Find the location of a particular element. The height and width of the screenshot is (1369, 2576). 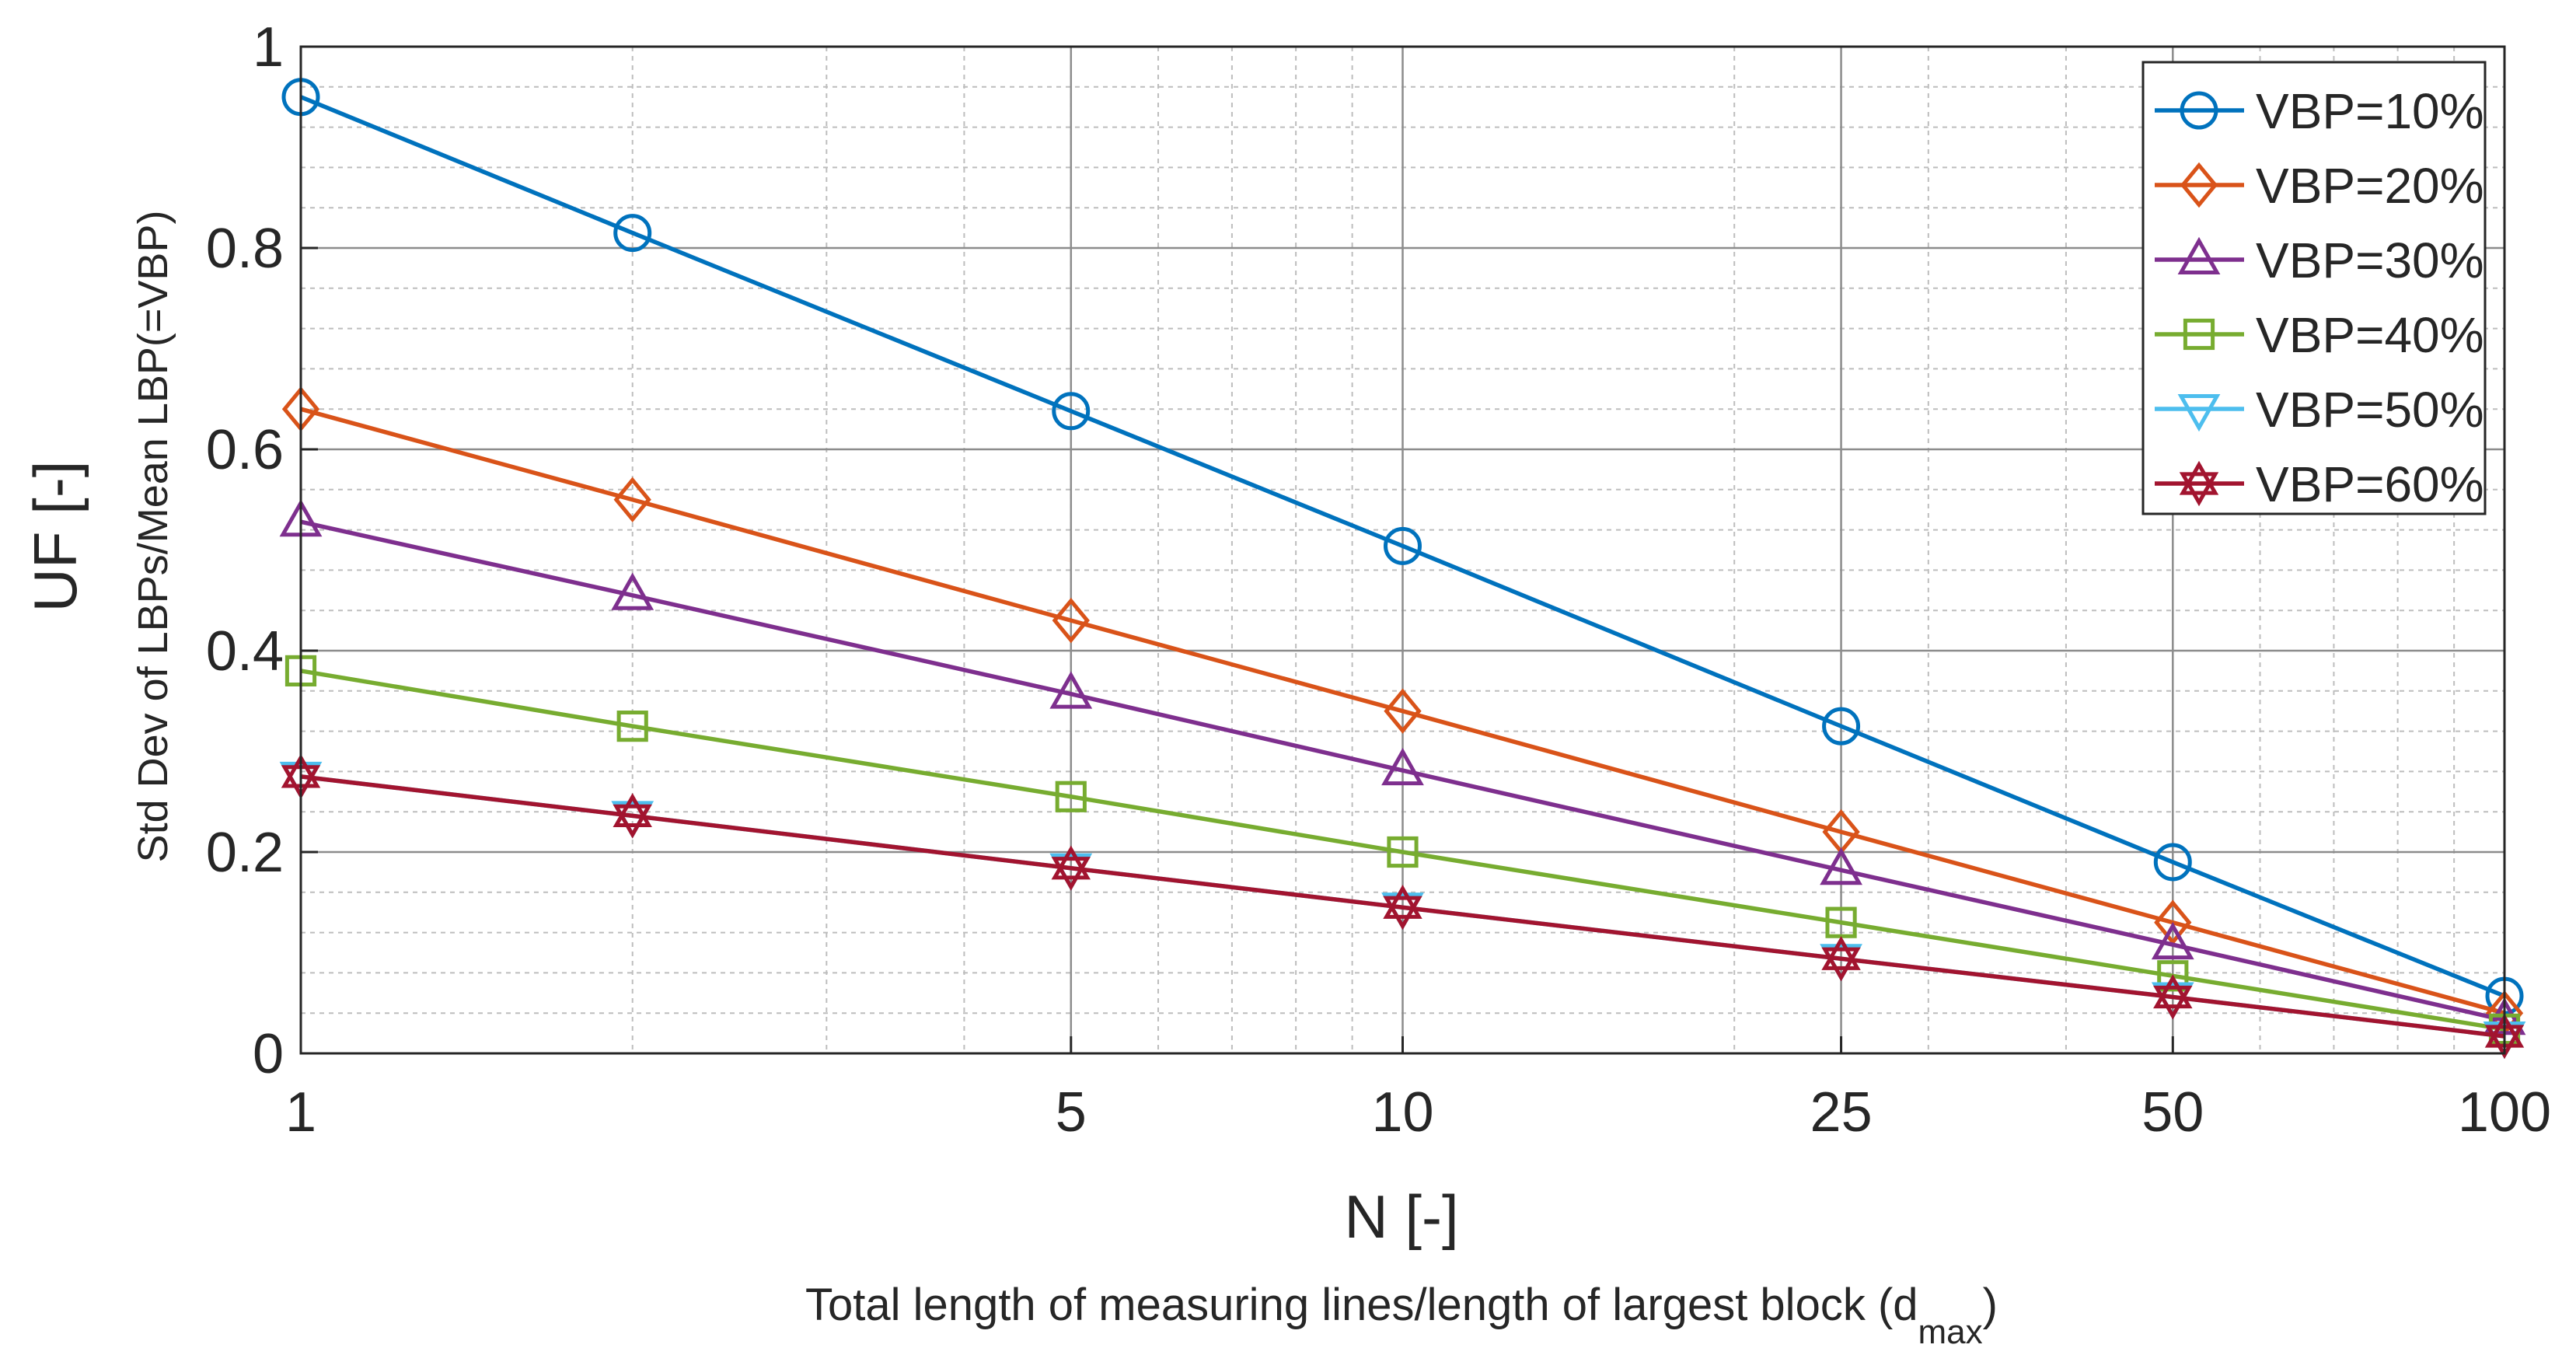

x-tick-label: 5 is located at coordinates (1071, 1113).